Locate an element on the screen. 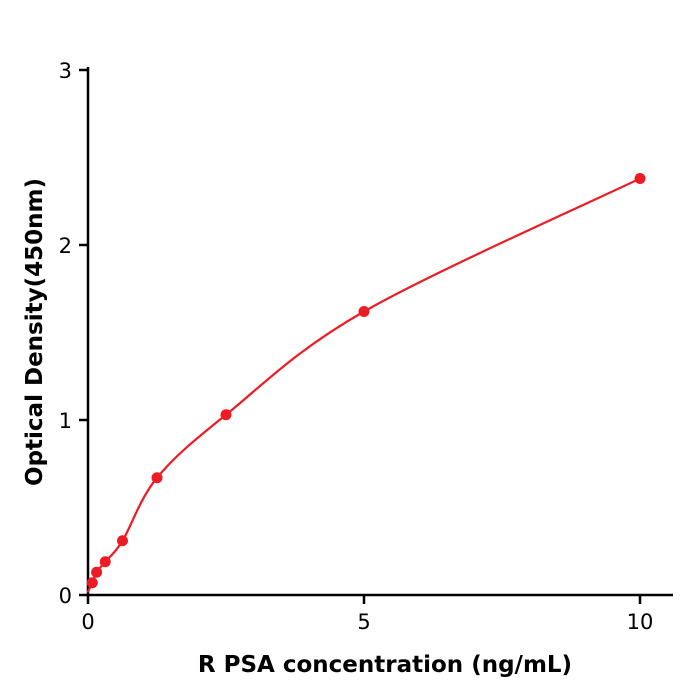  y-tick-label: 1 is located at coordinates (65, 421).